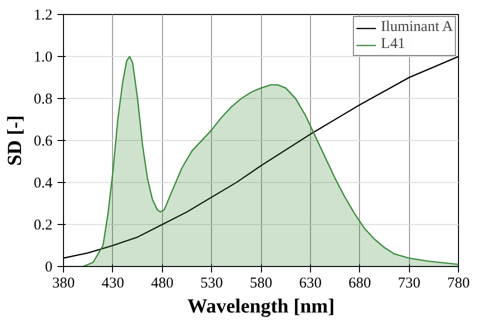  Describe the element at coordinates (458, 284) in the screenshot. I see `x-tick-label: 780` at that location.